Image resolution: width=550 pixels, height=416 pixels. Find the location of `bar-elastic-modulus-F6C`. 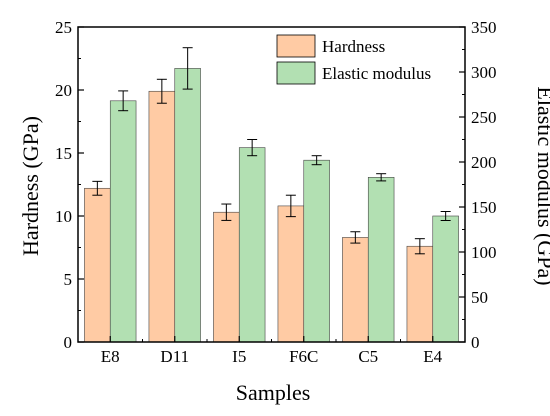

bar-elastic-modulus-F6C is located at coordinates (316, 251).